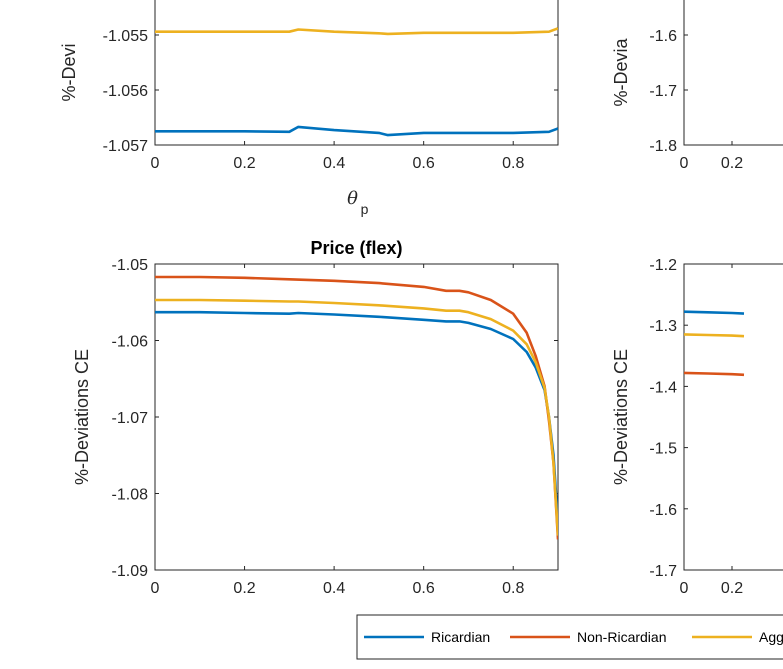  I want to click on series-line-aggregate-top-left, so click(356, 31).